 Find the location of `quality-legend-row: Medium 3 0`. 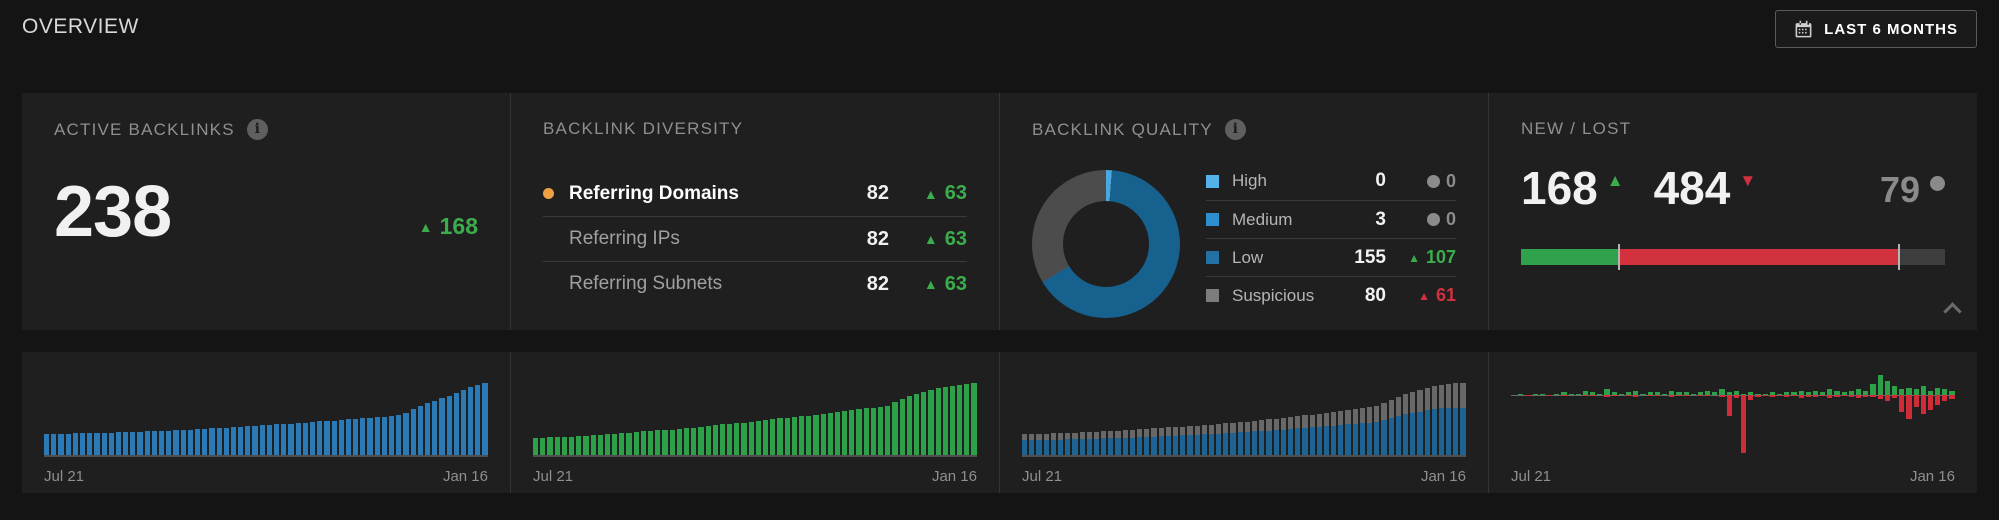

quality-legend-row: Medium 3 0 is located at coordinates (1331, 219).